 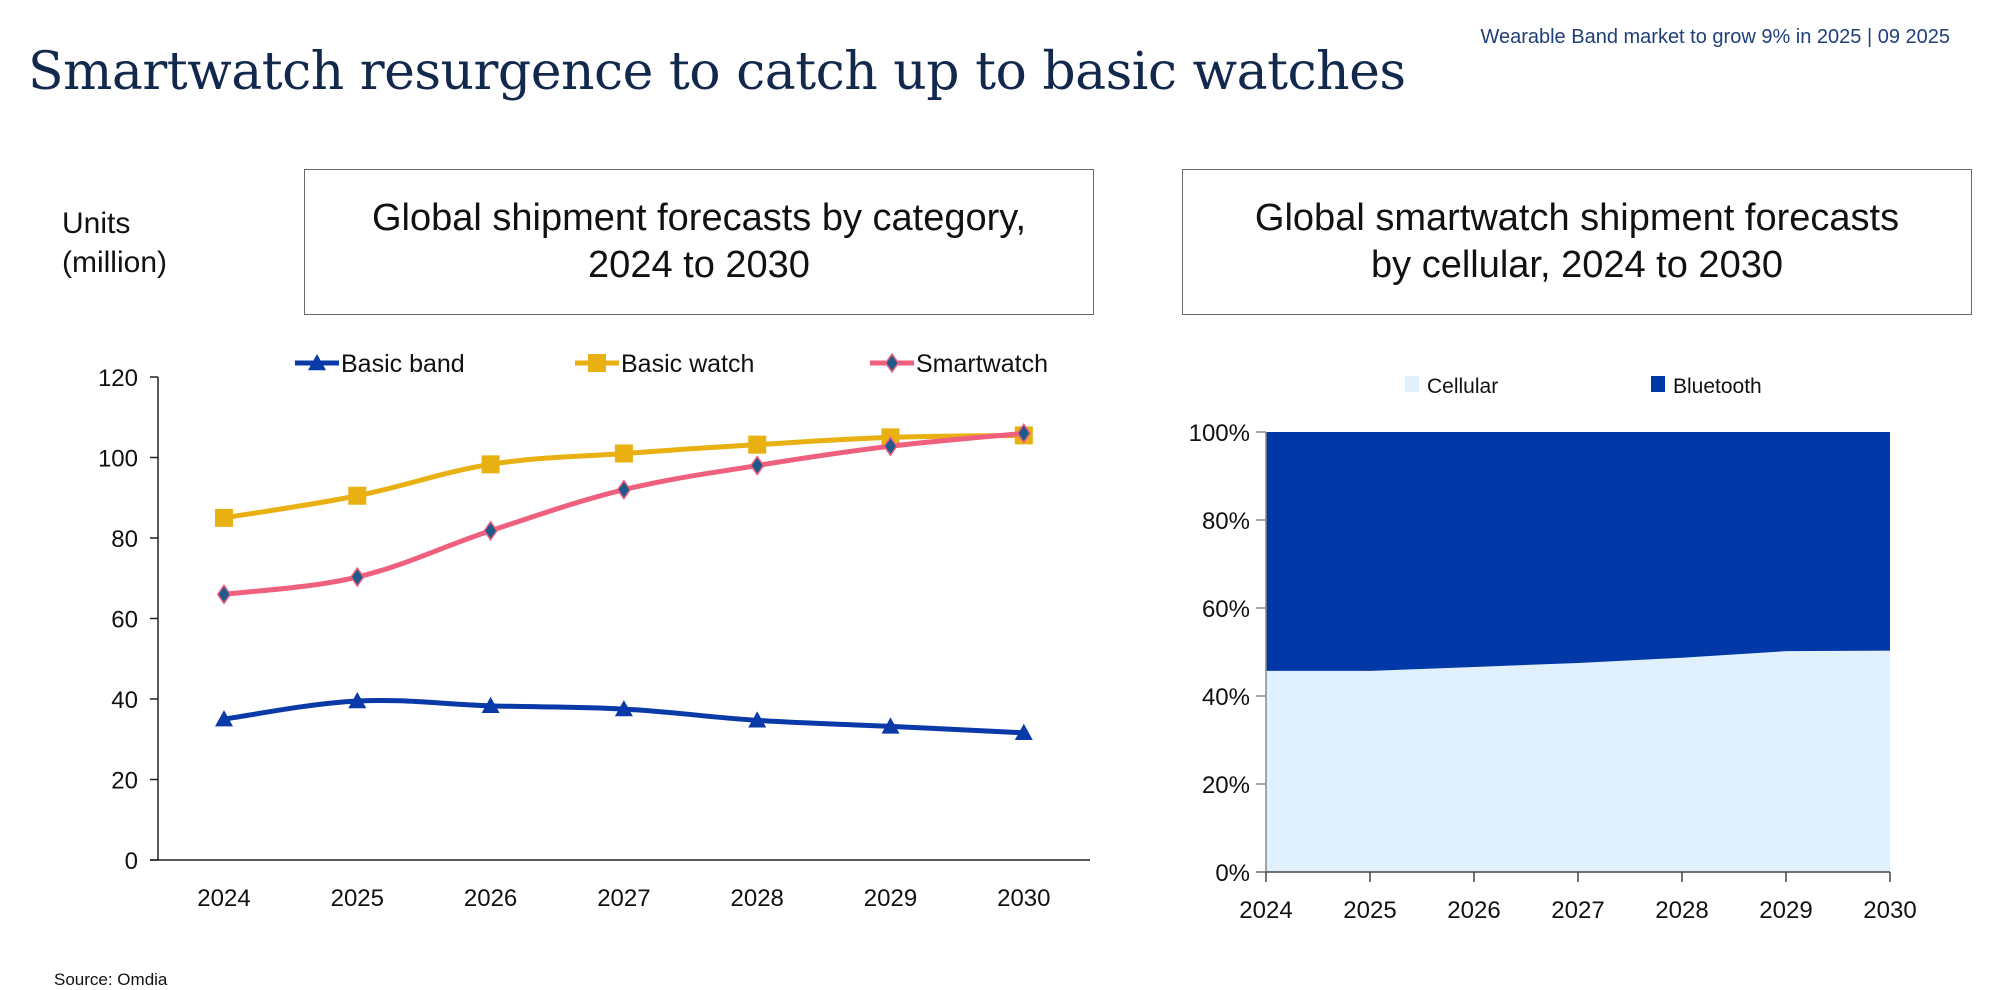 I want to click on left-chart-title-line1: Global shipment forecasts by category,, so click(x=699, y=217).